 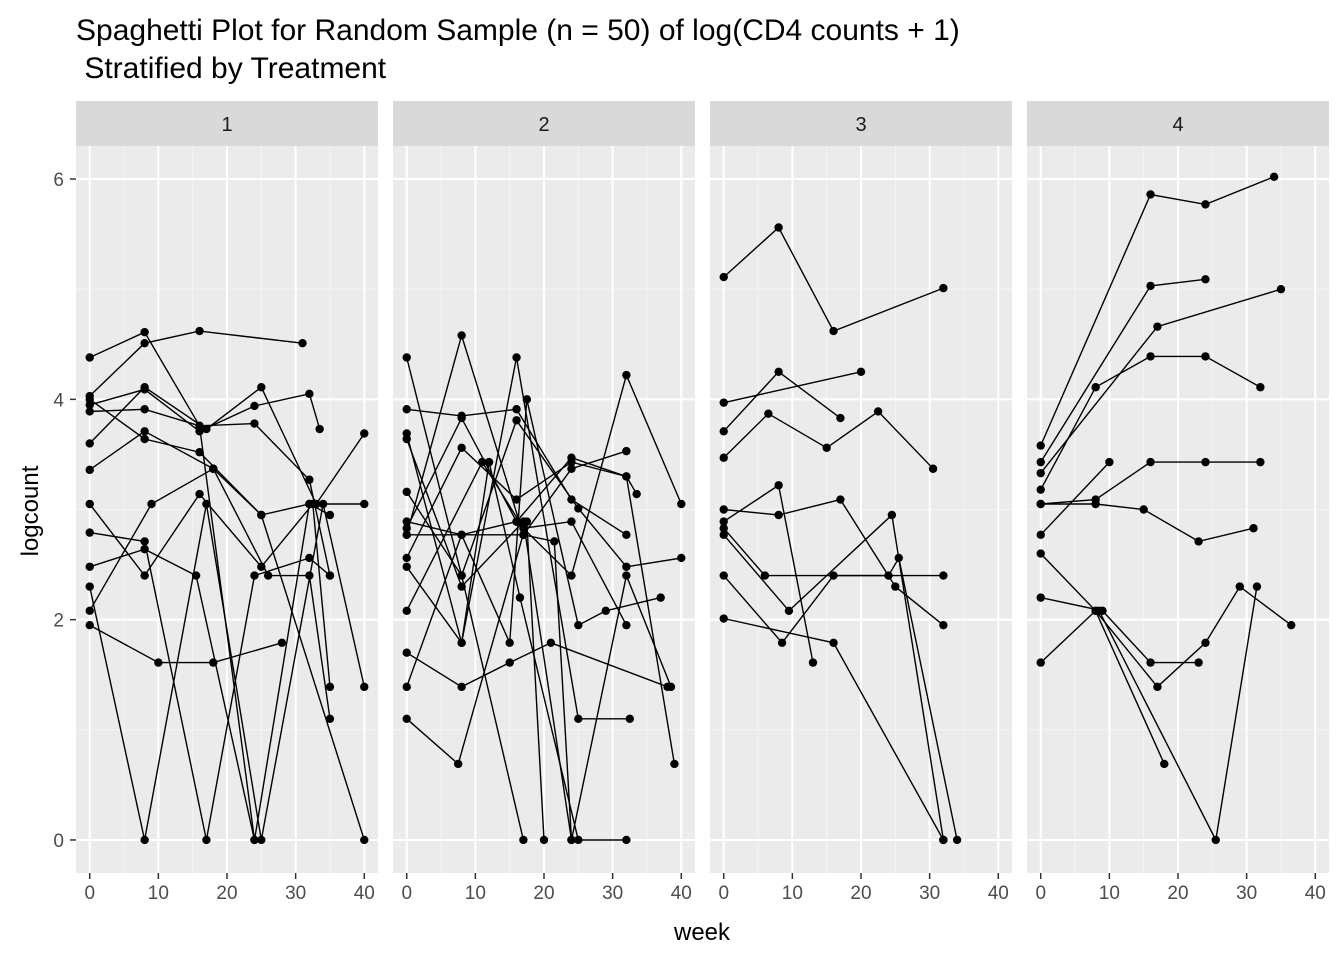 I want to click on y-axis-title: logcount, so click(x=30, y=510).